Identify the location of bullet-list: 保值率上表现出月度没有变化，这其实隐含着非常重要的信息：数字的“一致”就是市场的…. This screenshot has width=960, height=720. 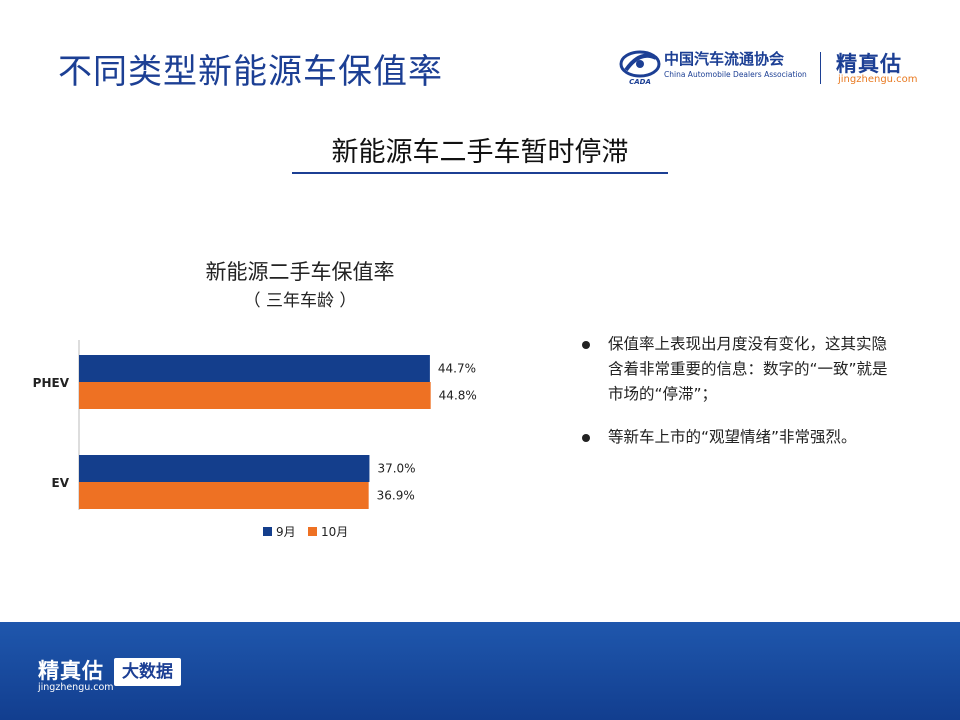
(737, 400).